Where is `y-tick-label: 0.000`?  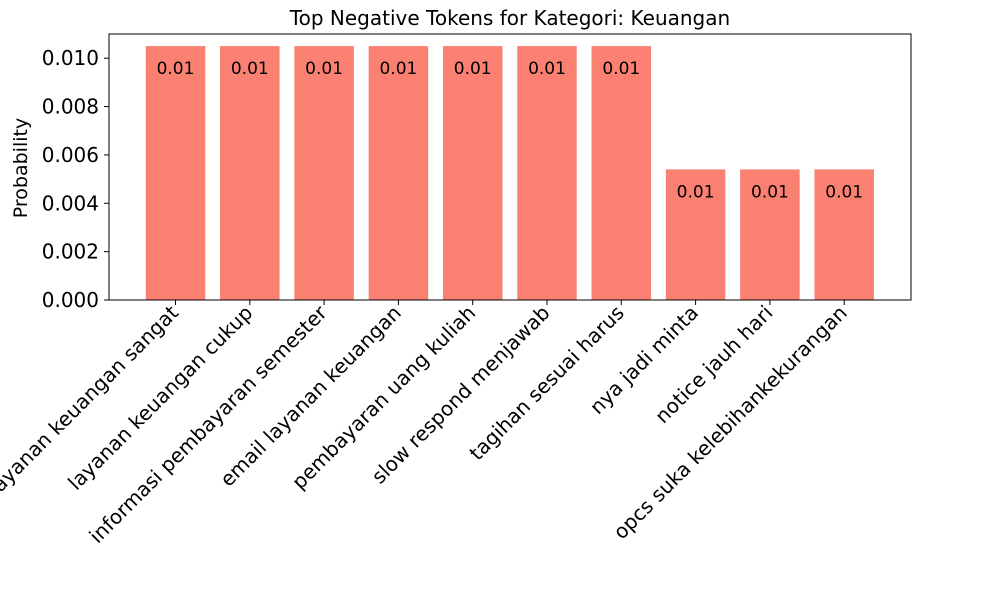
y-tick-label: 0.000 is located at coordinates (70, 300).